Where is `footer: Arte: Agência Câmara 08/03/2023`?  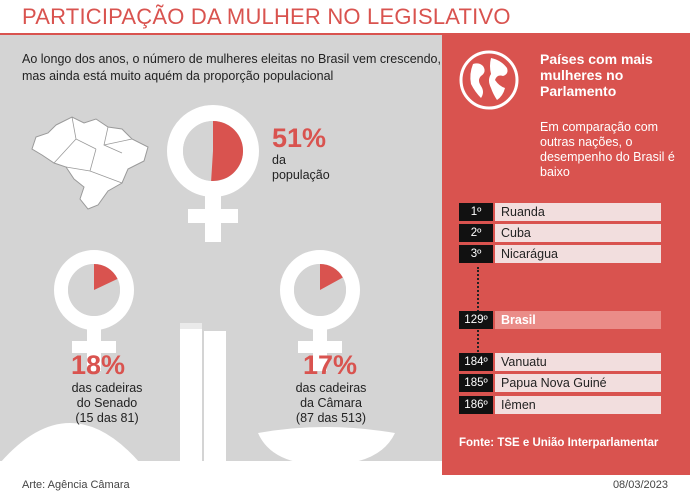
footer: Arte: Agência Câmara 08/03/2023 is located at coordinates (345, 485).